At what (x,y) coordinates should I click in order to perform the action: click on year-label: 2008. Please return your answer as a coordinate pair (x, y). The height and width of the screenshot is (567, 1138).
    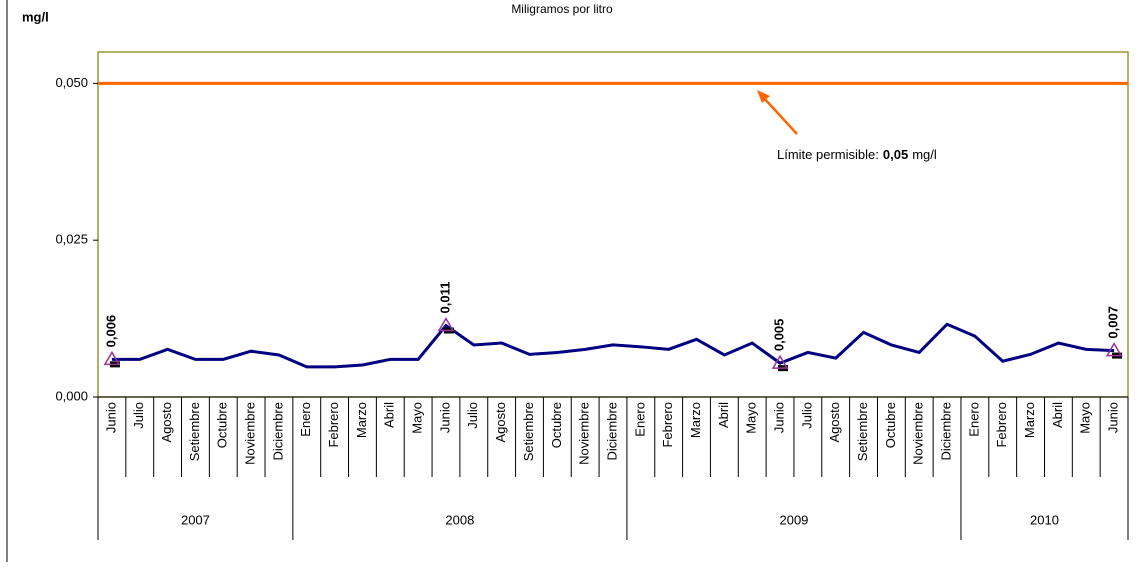
    Looking at the image, I should click on (459, 519).